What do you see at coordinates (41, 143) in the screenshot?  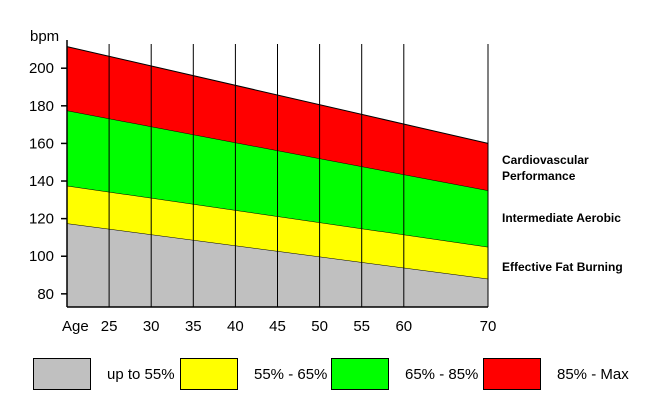 I see `y-tick-label-4: 160` at bounding box center [41, 143].